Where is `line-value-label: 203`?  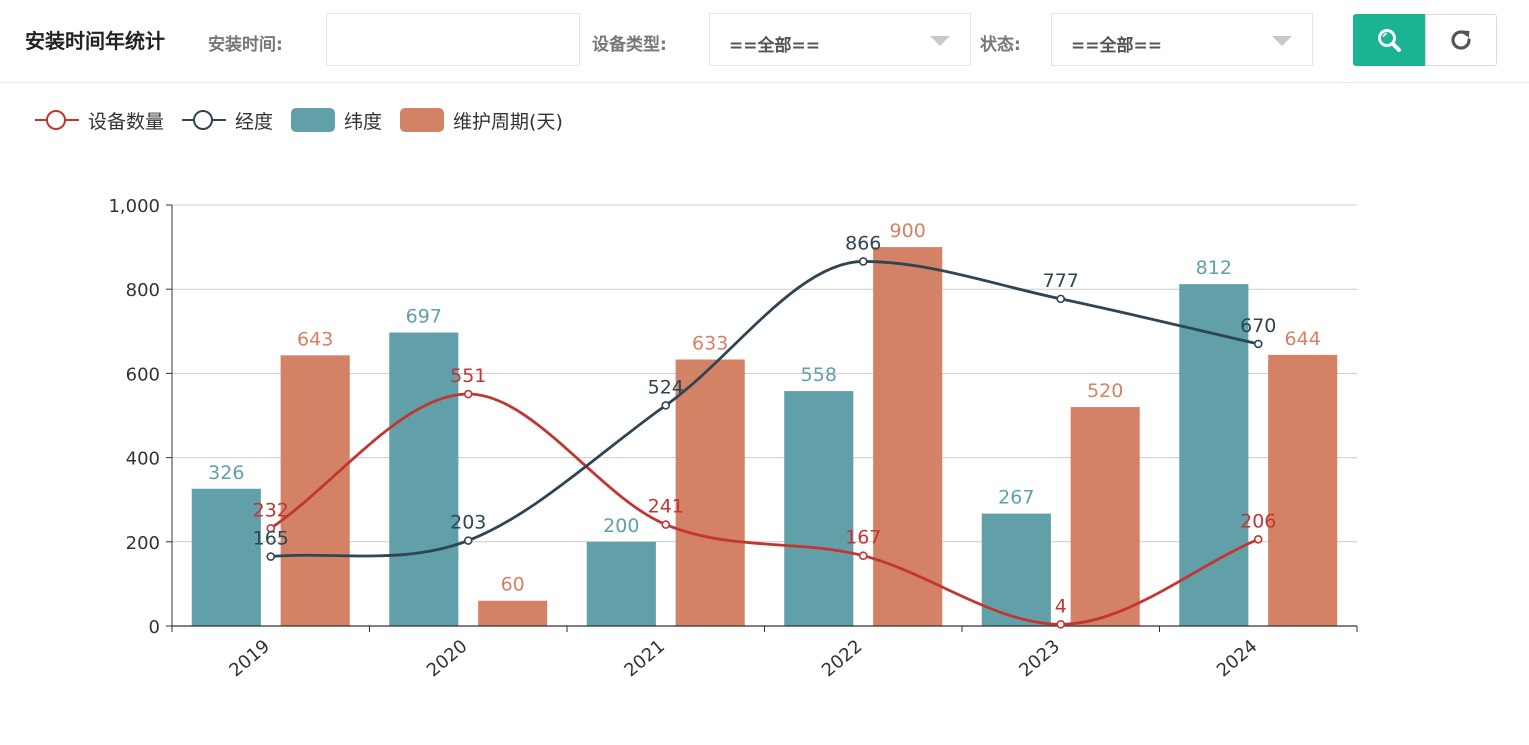
line-value-label: 203 is located at coordinates (468, 523).